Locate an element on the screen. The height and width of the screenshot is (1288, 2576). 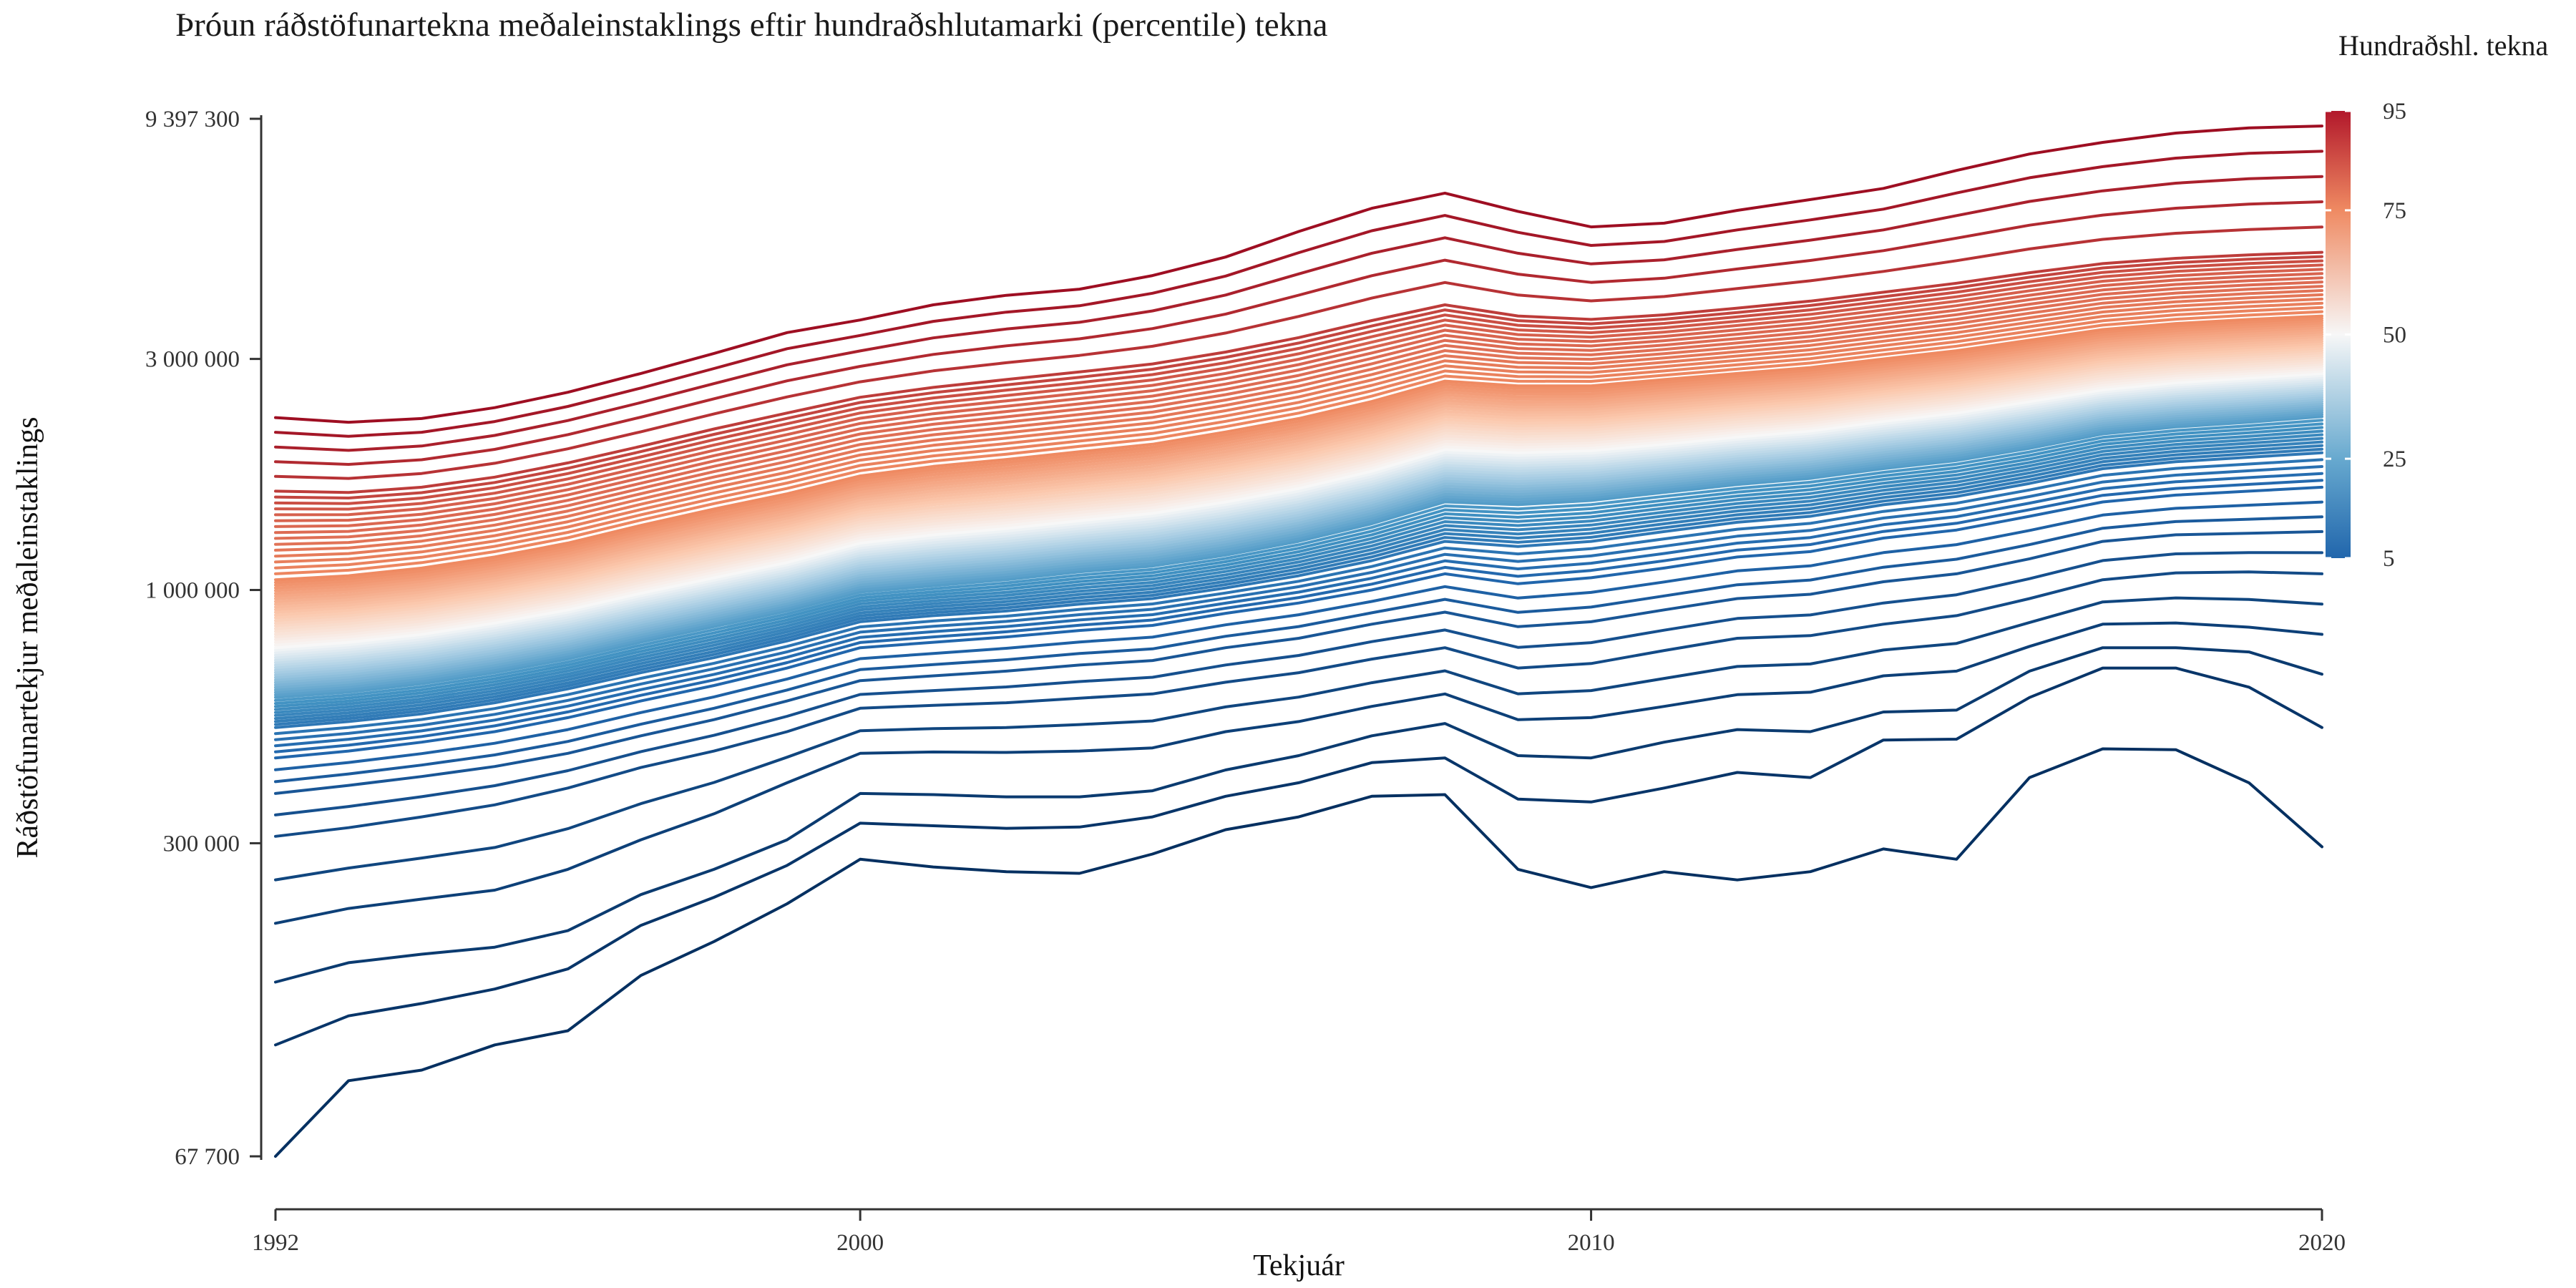
x-tick-label: 2010 is located at coordinates (1591, 1243).